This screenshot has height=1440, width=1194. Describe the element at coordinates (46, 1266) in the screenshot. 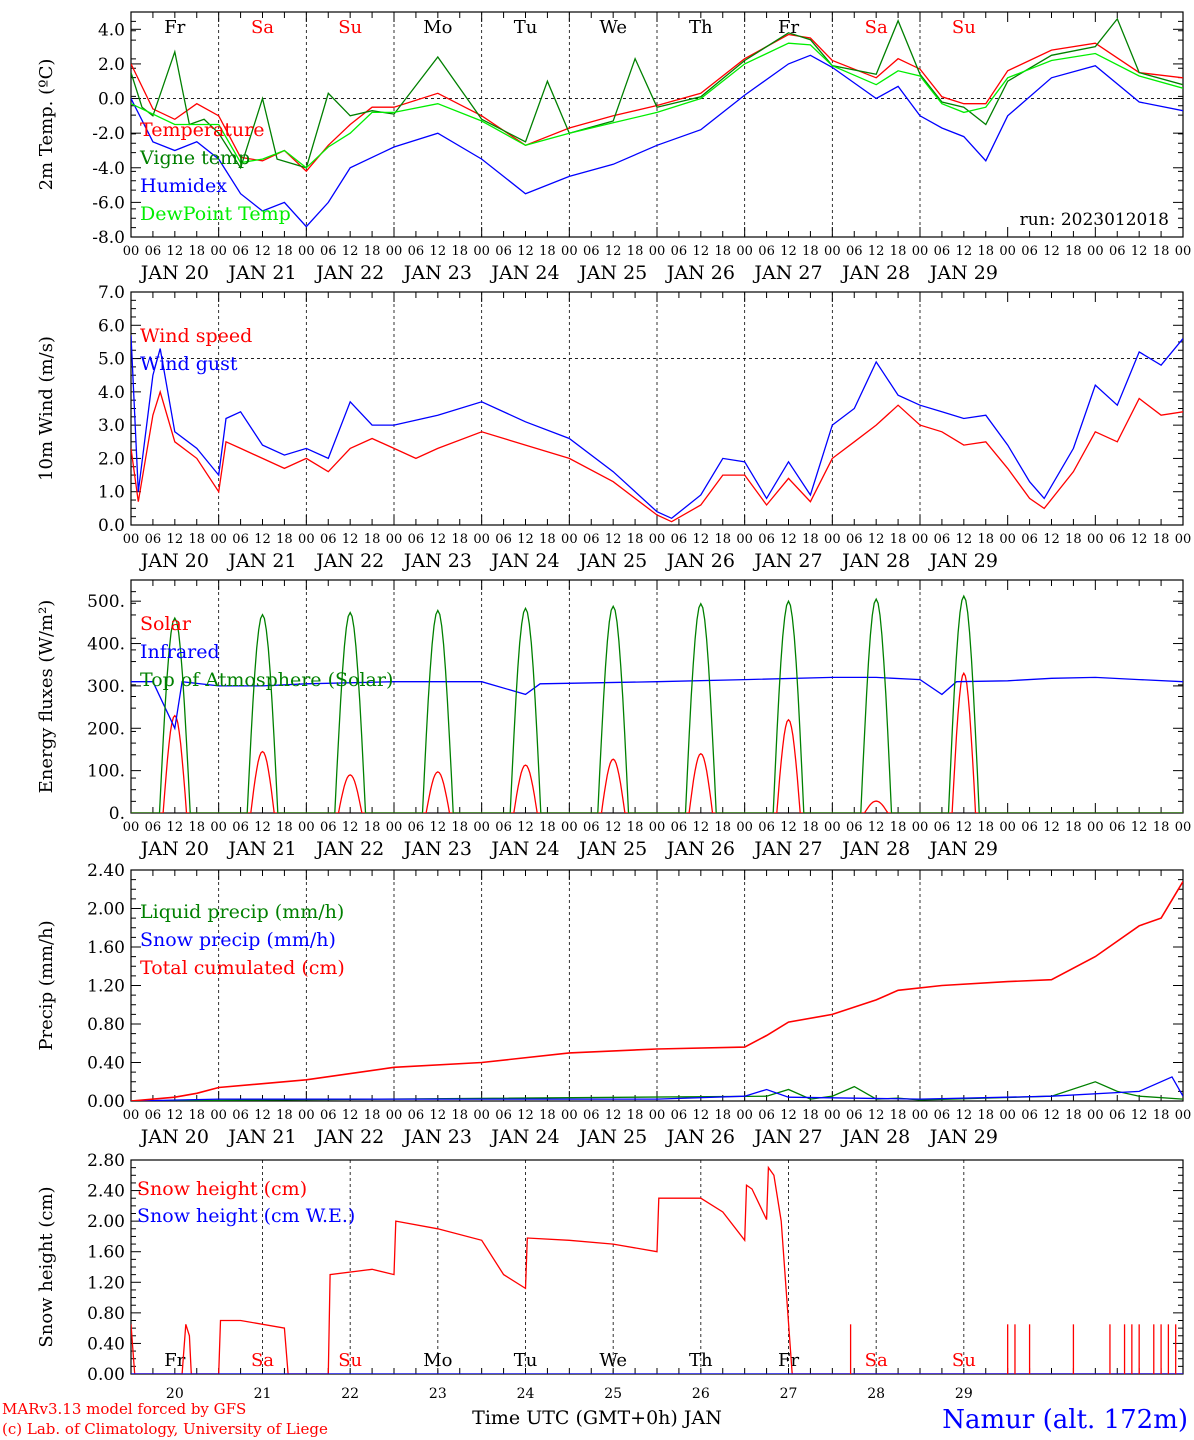

I see `y-axis-label: Snow height (cm)` at that location.